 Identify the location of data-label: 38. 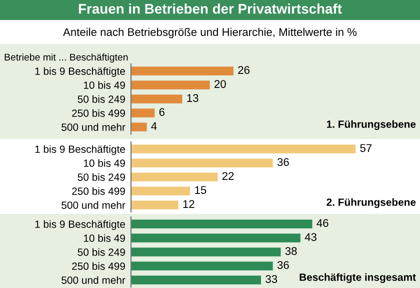
(291, 251).